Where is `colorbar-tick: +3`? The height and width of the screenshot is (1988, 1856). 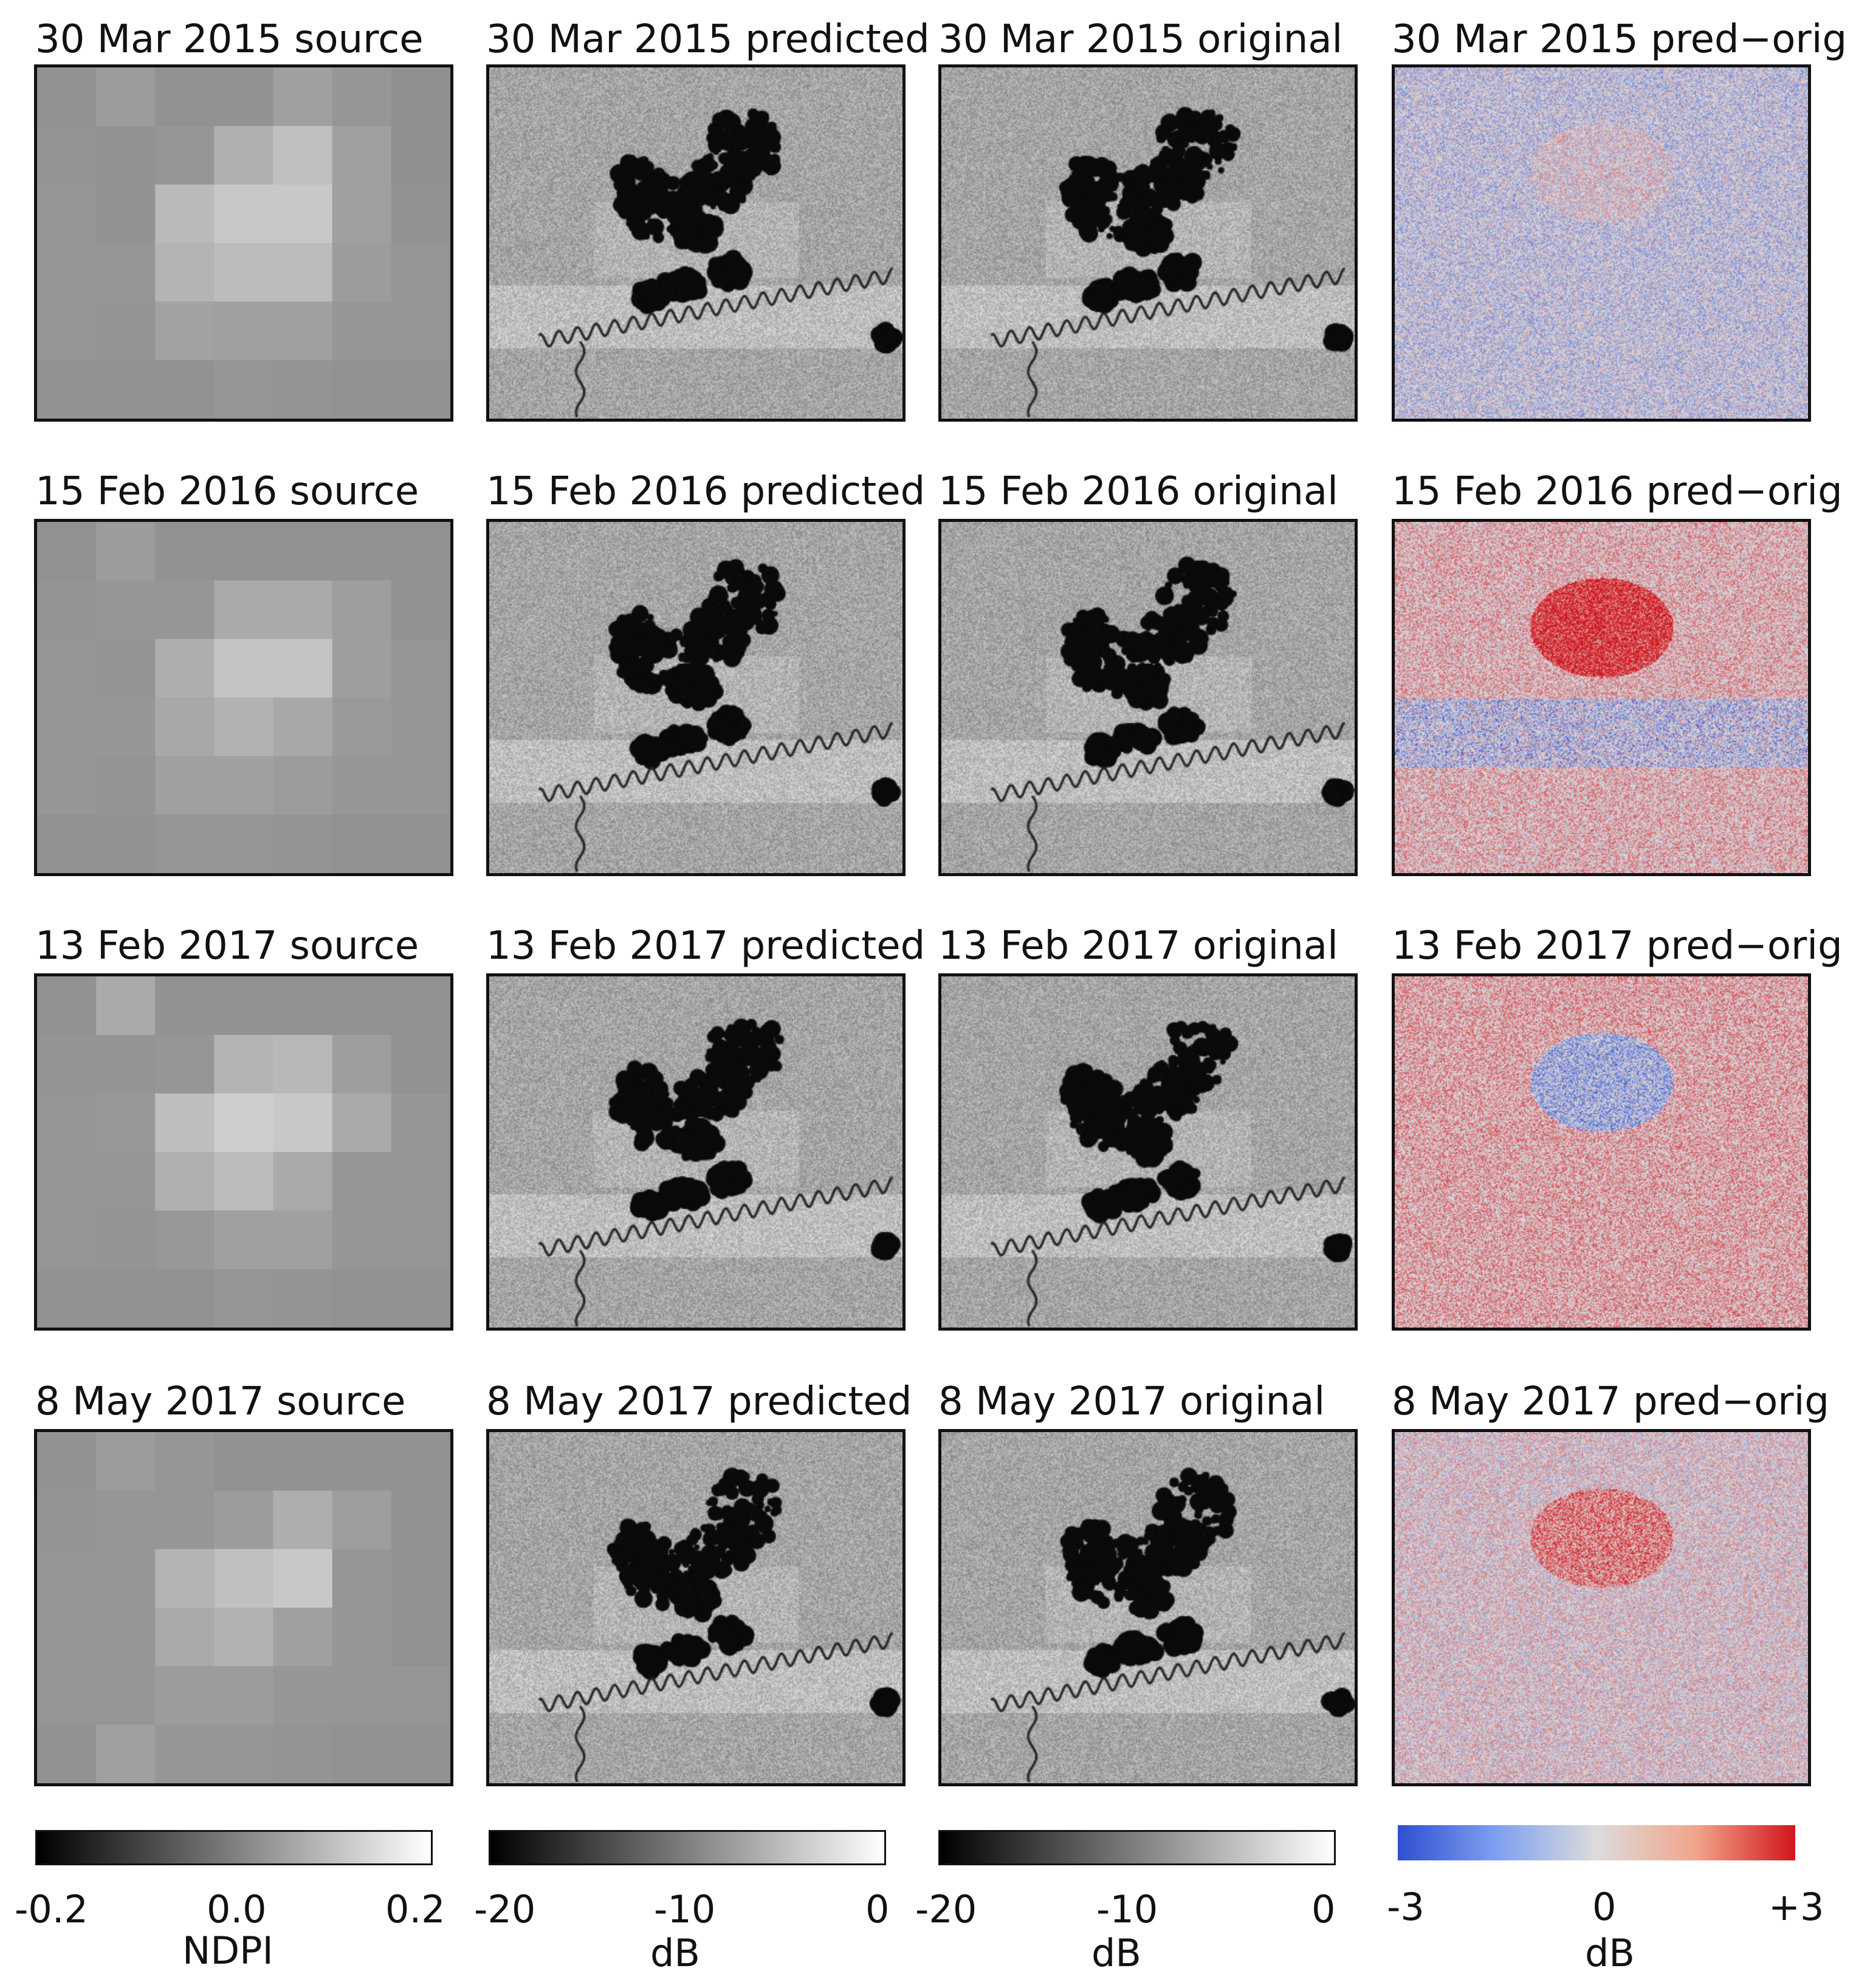 colorbar-tick: +3 is located at coordinates (1796, 1907).